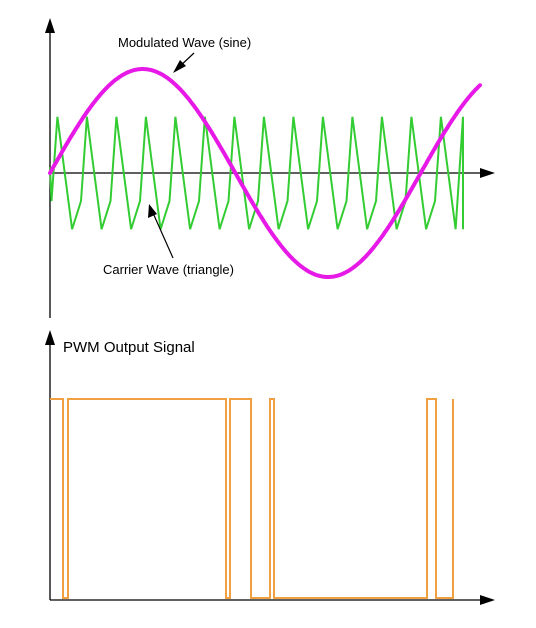 The image size is (536, 628). Describe the element at coordinates (163, 235) in the screenshot. I see `carrier-wave-pointer` at that location.